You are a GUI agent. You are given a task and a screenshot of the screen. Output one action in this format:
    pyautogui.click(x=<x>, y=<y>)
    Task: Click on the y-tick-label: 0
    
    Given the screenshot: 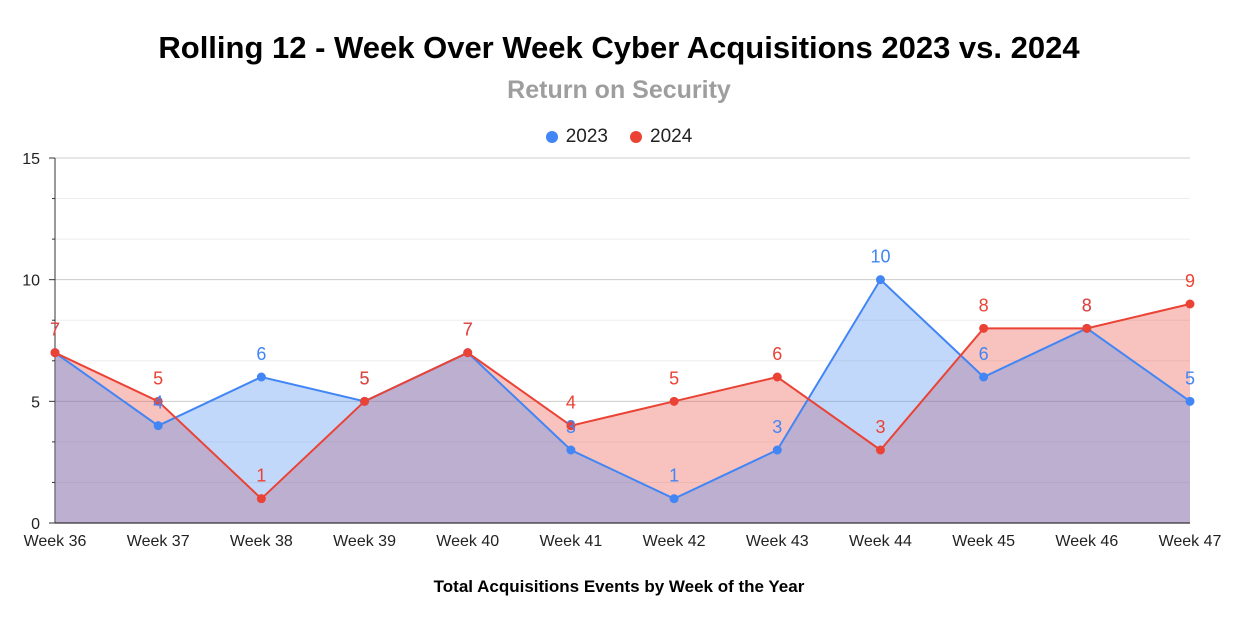 What is the action you would take?
    pyautogui.click(x=35, y=524)
    